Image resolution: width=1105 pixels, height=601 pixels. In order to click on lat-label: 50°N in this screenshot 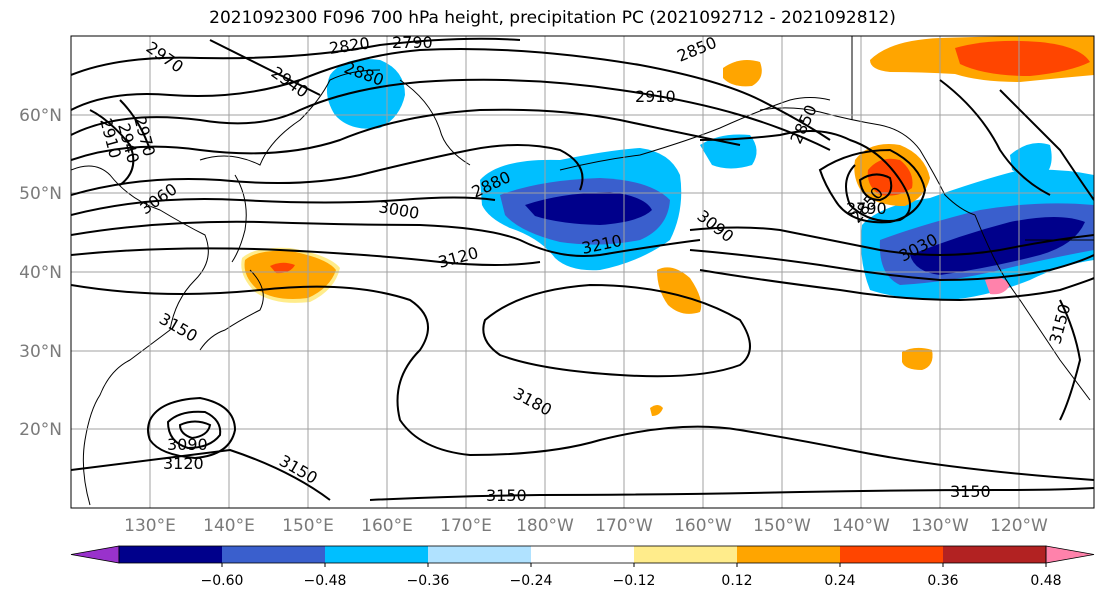, I will do `click(40, 194)`.